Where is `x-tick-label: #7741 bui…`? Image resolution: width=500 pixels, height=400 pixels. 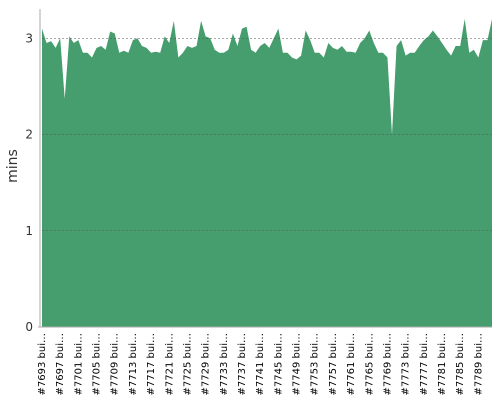 x-tick-label: #7741 bui… is located at coordinates (260, 364).